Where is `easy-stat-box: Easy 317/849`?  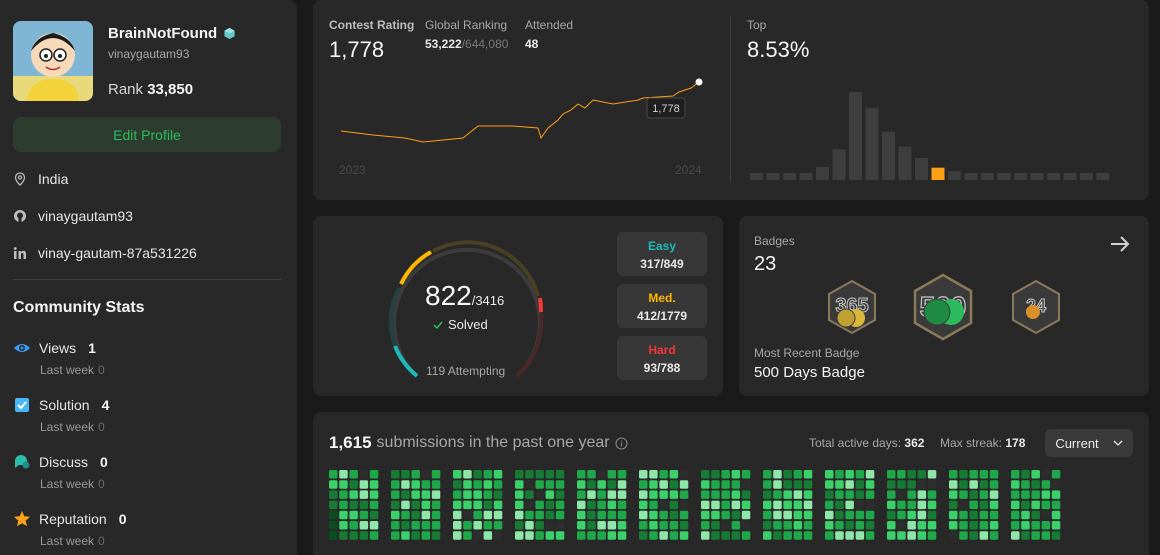
easy-stat-box: Easy 317/849 is located at coordinates (662, 254).